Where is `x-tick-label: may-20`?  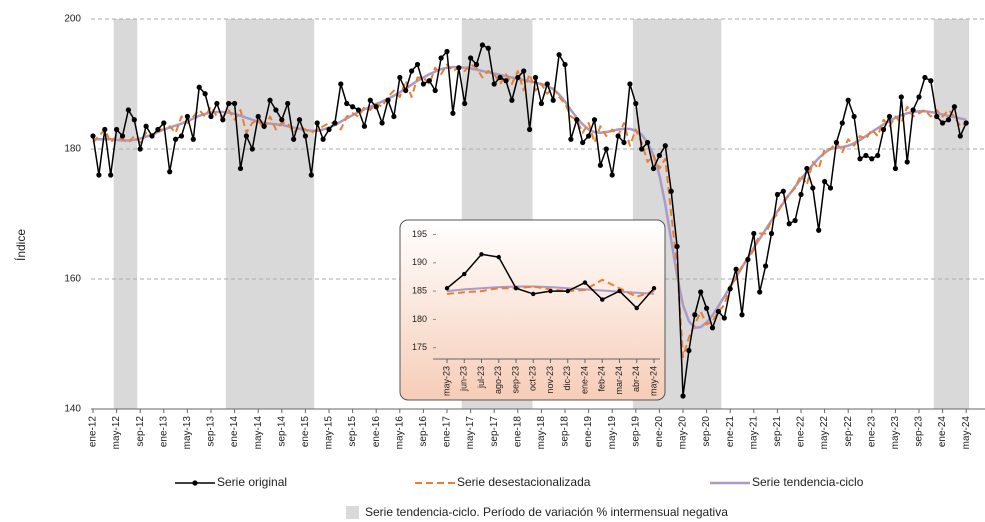
x-tick-label: may-20 is located at coordinates (683, 433).